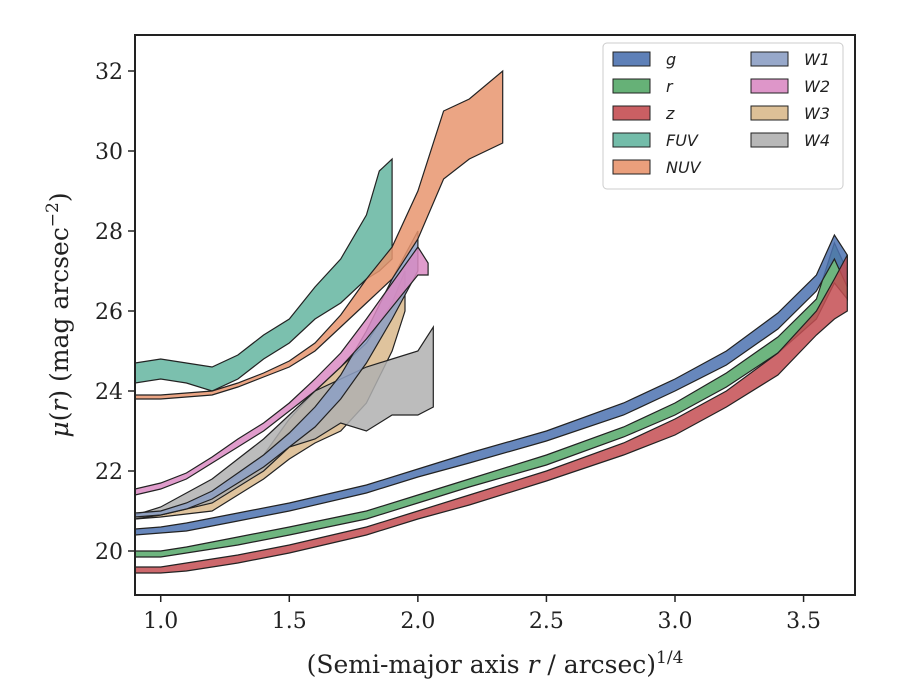  Describe the element at coordinates (109, 392) in the screenshot. I see `y-tick-label: 24` at that location.